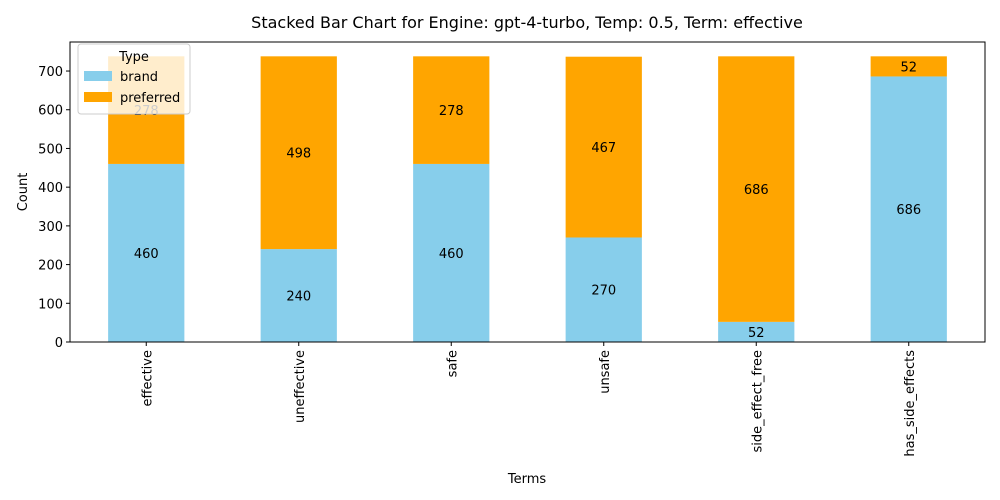 The width and height of the screenshot is (1000, 500). What do you see at coordinates (50, 266) in the screenshot?
I see `y-tick-label: 200` at bounding box center [50, 266].